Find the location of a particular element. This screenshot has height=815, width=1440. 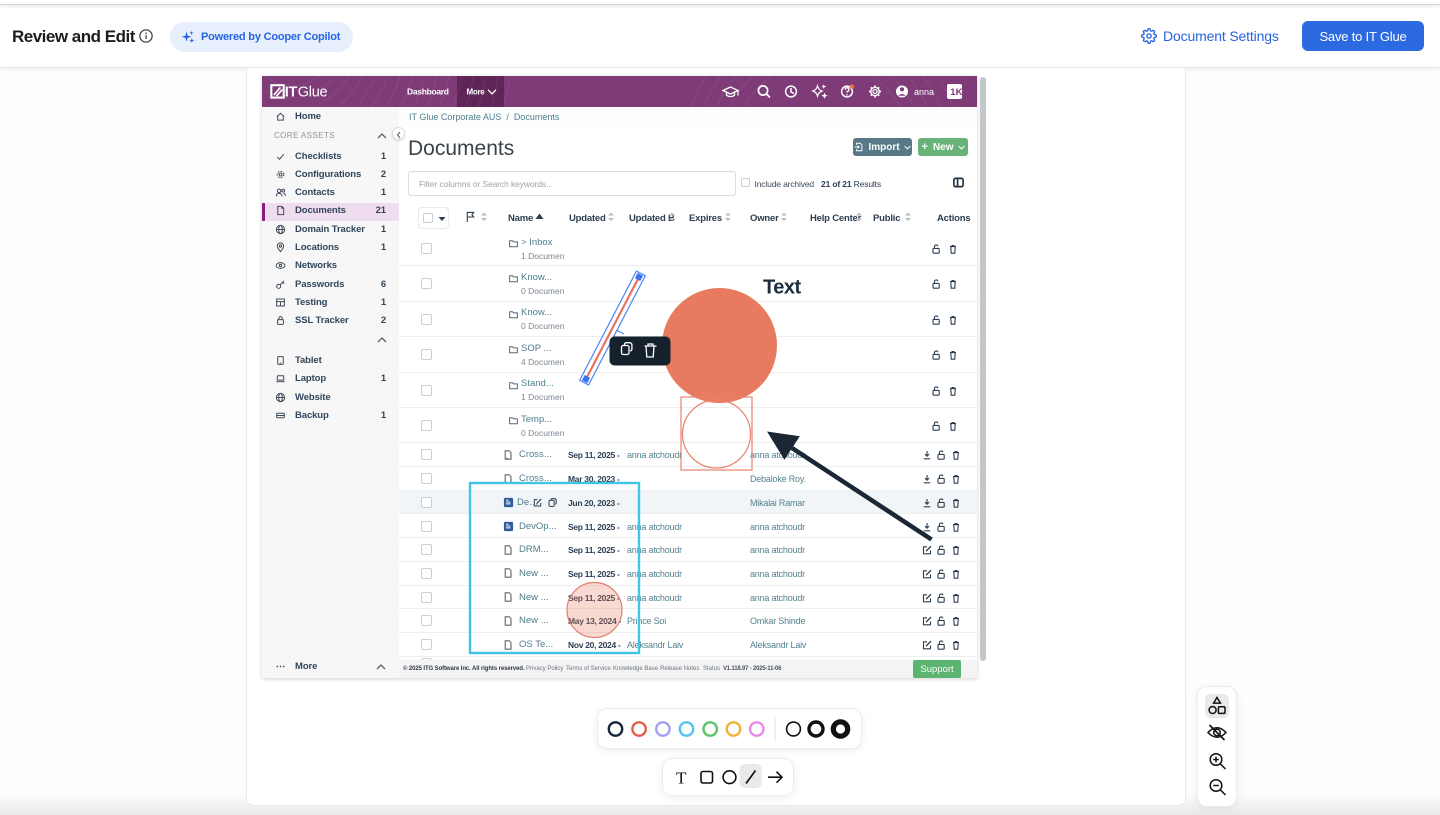

svg-text: 1K is located at coordinates (956, 92).